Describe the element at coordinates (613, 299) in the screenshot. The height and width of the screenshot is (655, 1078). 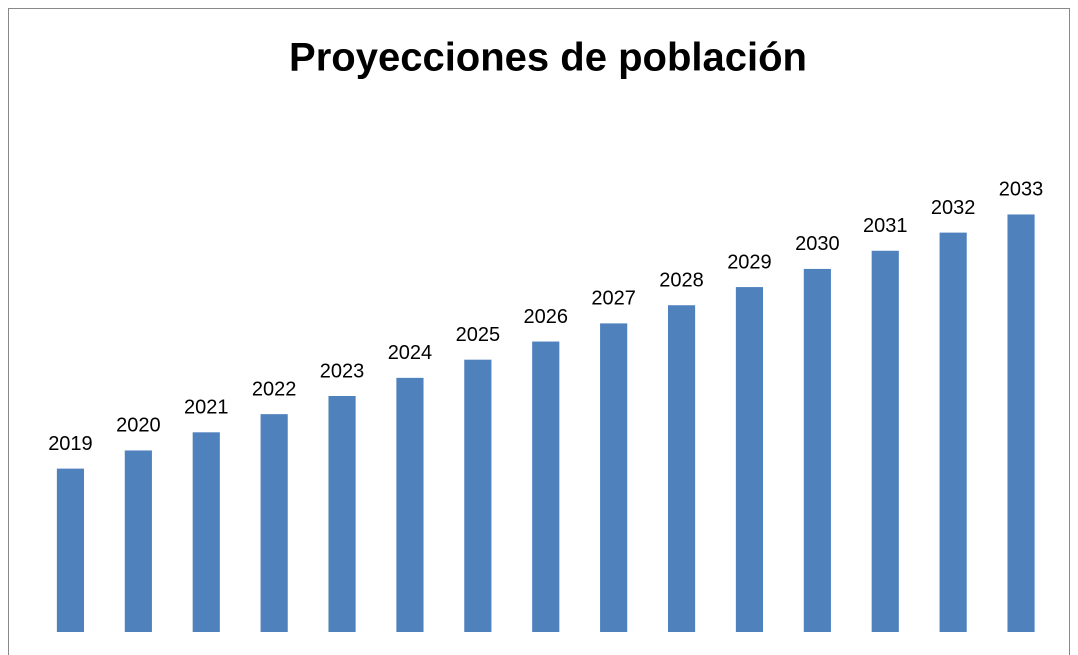
I see `data-label: 2027` at that location.